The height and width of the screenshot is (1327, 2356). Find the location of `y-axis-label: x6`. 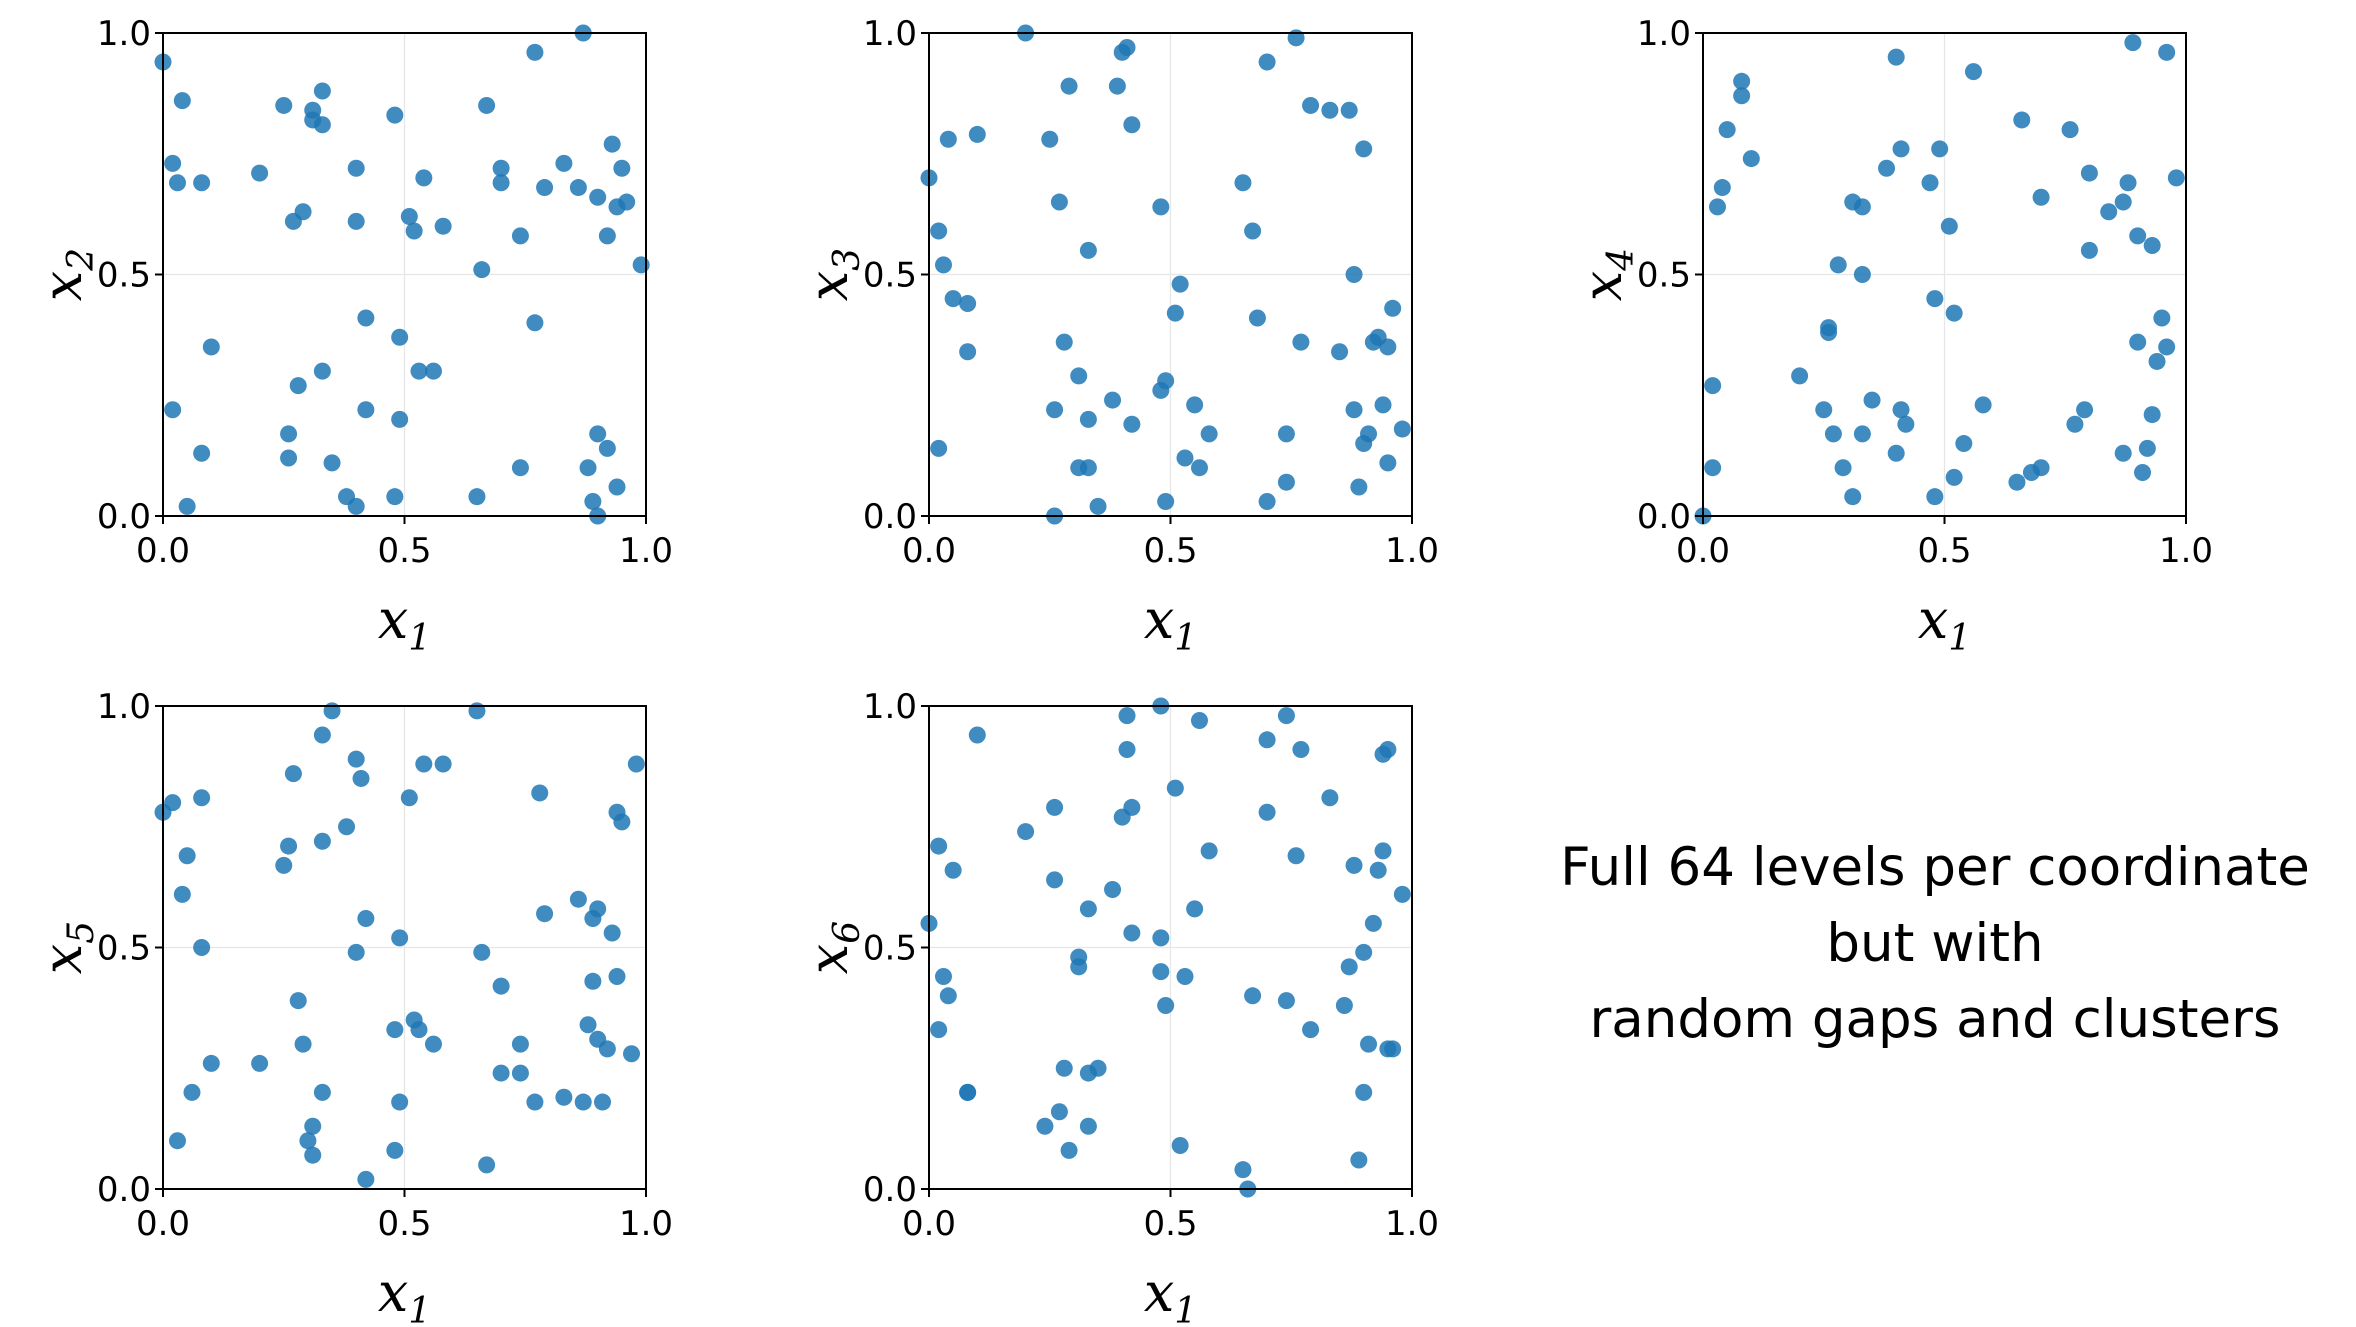

y-axis-label: x6 is located at coordinates (832, 947).